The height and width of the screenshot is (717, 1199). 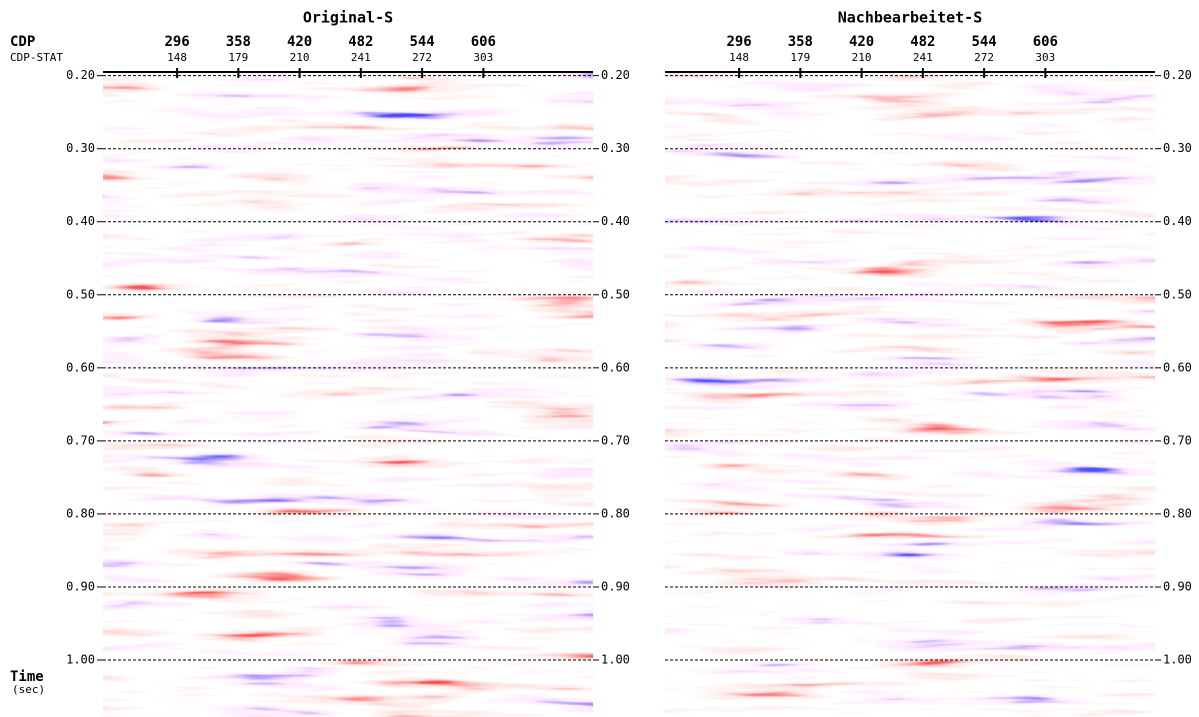 I want to click on time-unit: (sec), so click(x=28, y=689).